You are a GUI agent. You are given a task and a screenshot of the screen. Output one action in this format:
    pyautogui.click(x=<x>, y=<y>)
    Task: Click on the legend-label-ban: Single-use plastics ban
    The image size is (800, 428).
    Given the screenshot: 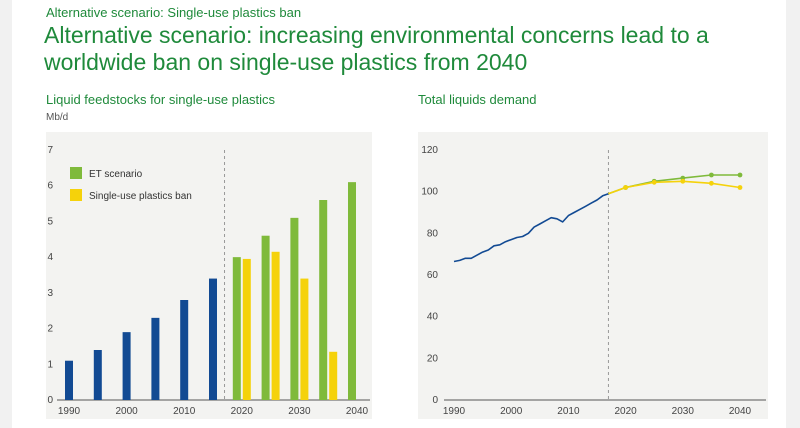 What is the action you would take?
    pyautogui.click(x=140, y=196)
    